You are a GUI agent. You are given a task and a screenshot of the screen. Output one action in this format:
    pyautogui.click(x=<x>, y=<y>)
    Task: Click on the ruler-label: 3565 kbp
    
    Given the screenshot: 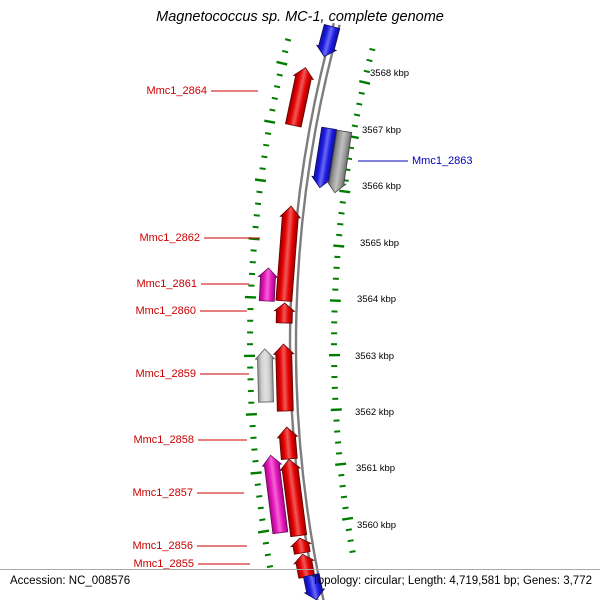 What is the action you would take?
    pyautogui.click(x=379, y=243)
    